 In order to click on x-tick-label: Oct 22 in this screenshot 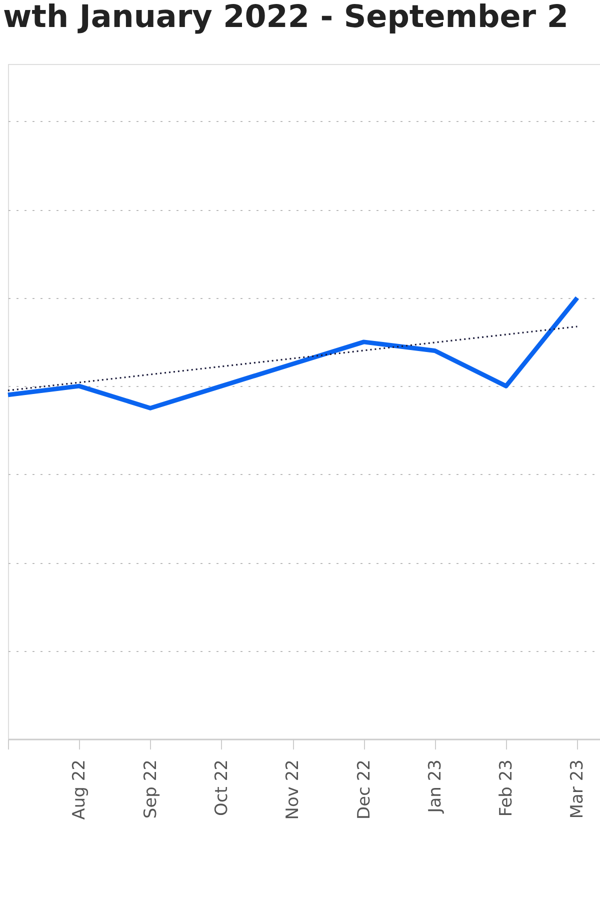, I will do `click(222, 788)`.